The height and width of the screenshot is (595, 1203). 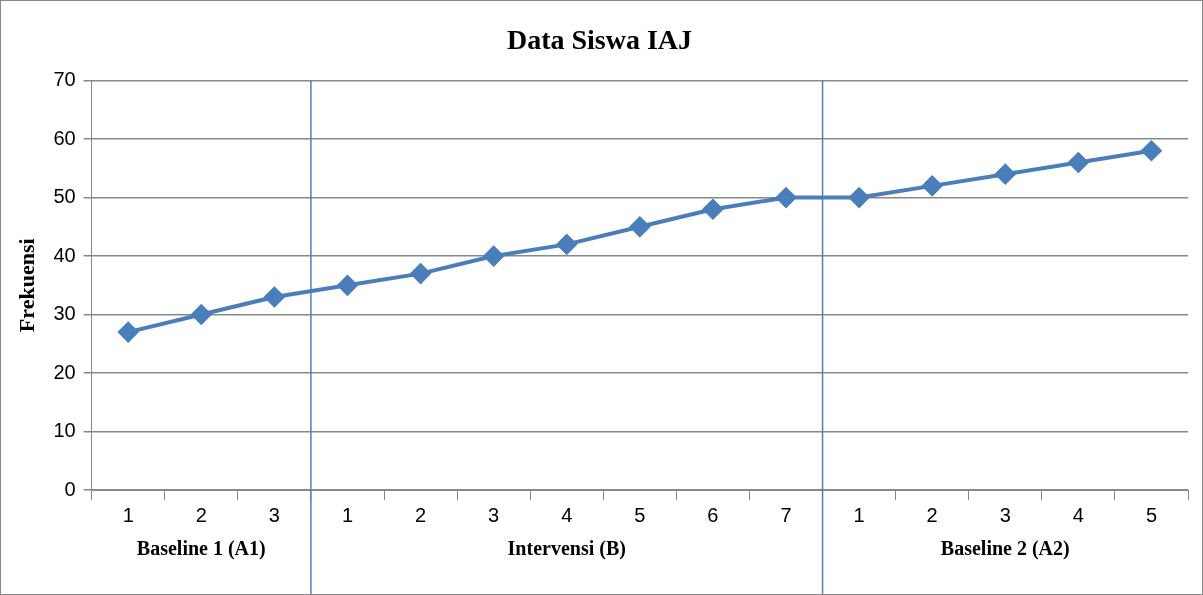 What do you see at coordinates (786, 514) in the screenshot?
I see `x-tick-label: 7` at bounding box center [786, 514].